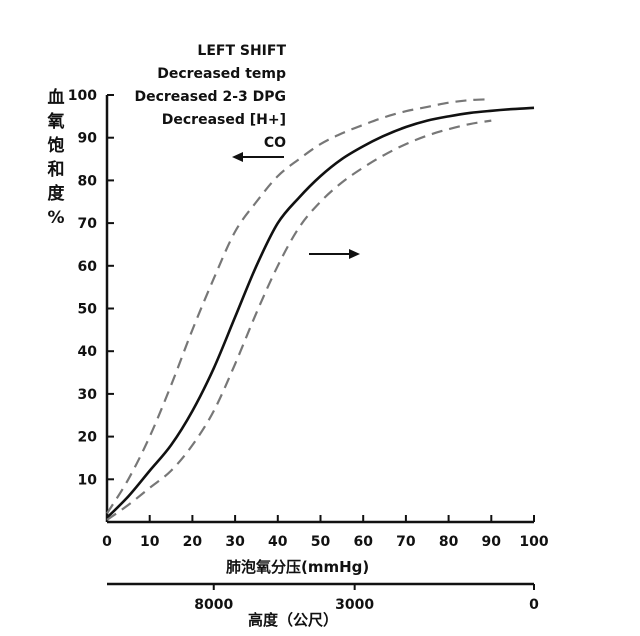 The width and height of the screenshot is (640, 636). What do you see at coordinates (210, 97) in the screenshot?
I see `left-shift-item-dpg: Decreased 2-3 DPG` at bounding box center [210, 97].